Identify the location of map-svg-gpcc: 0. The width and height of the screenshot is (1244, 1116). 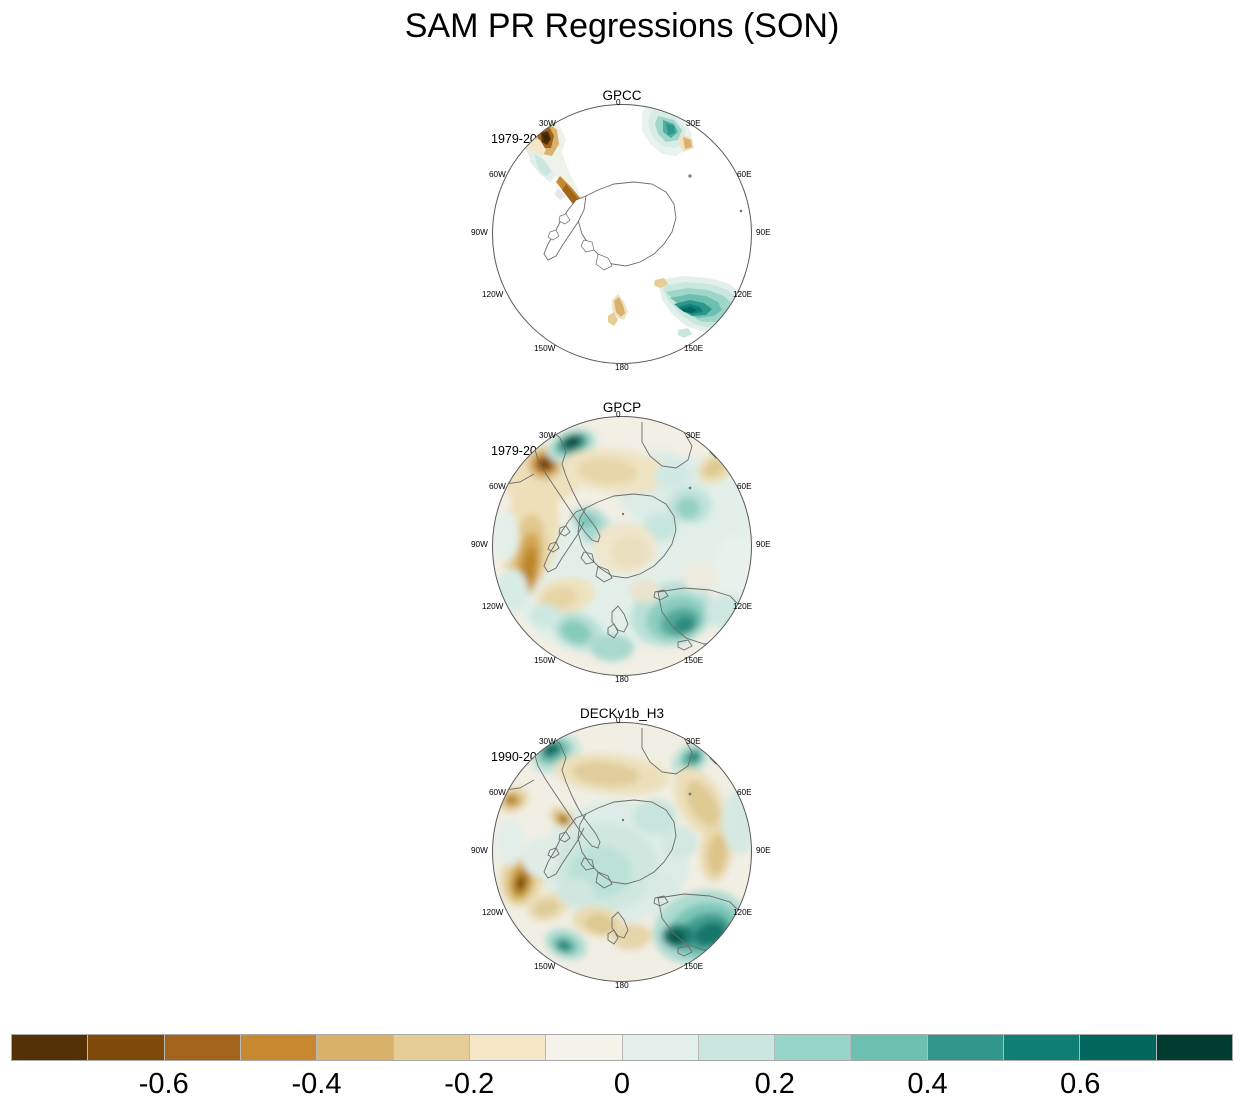
(622, 234).